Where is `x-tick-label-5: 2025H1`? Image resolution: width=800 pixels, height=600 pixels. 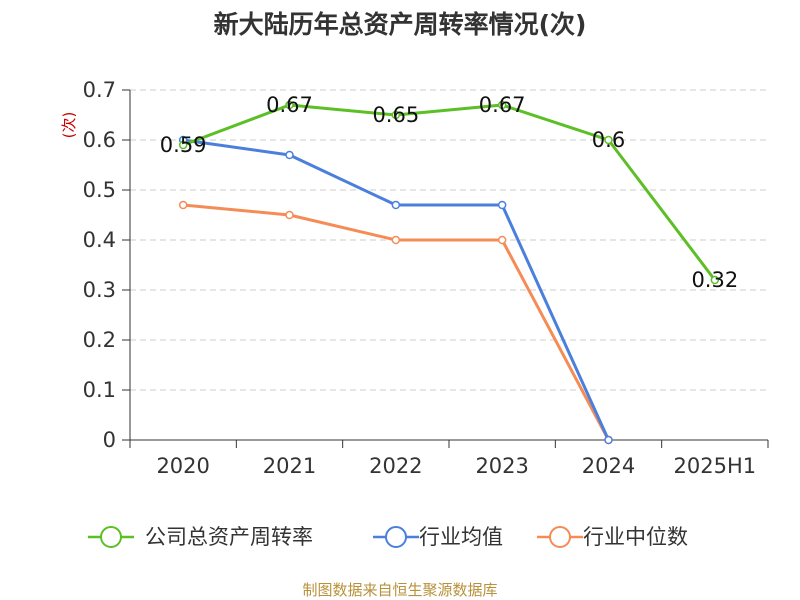
x-tick-label-5: 2025H1 is located at coordinates (715, 466).